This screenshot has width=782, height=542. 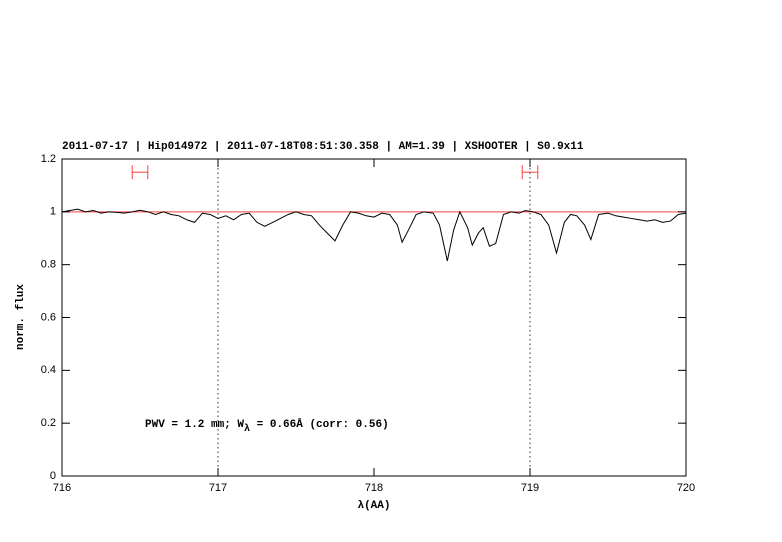 What do you see at coordinates (686, 488) in the screenshot?
I see `x-tick-label: 720` at bounding box center [686, 488].